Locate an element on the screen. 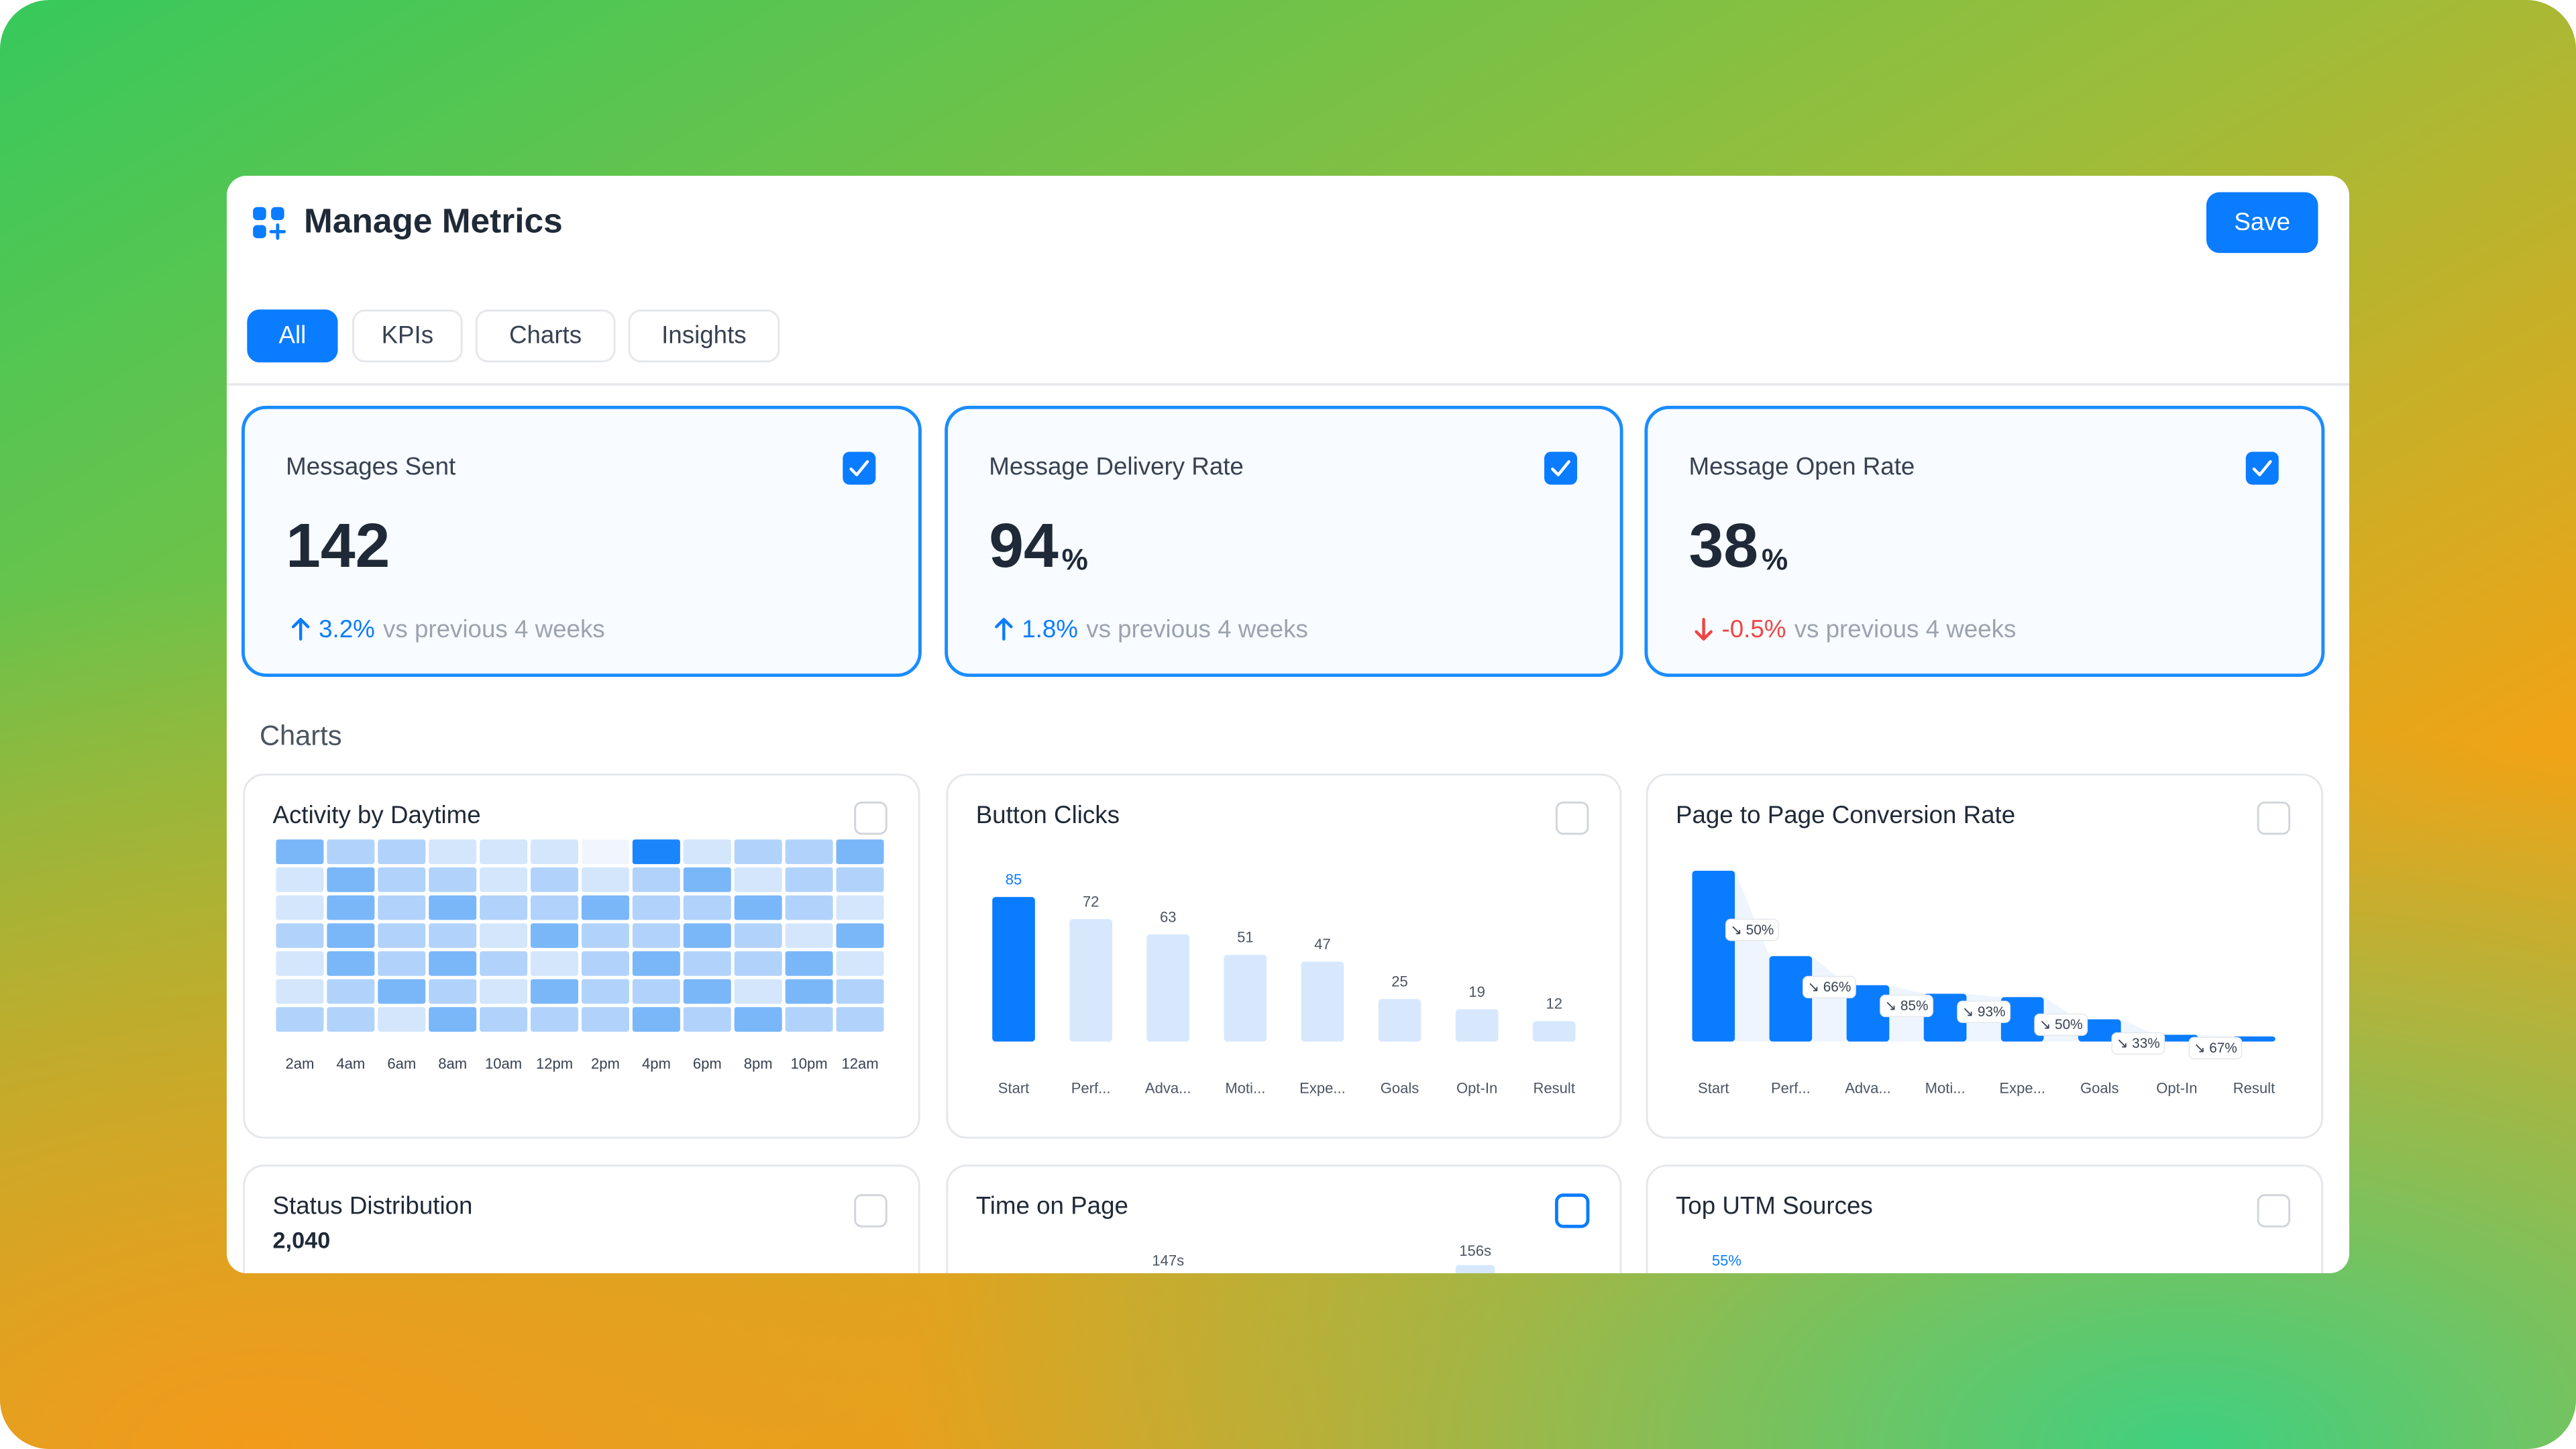  save-button is located at coordinates (2262, 223).